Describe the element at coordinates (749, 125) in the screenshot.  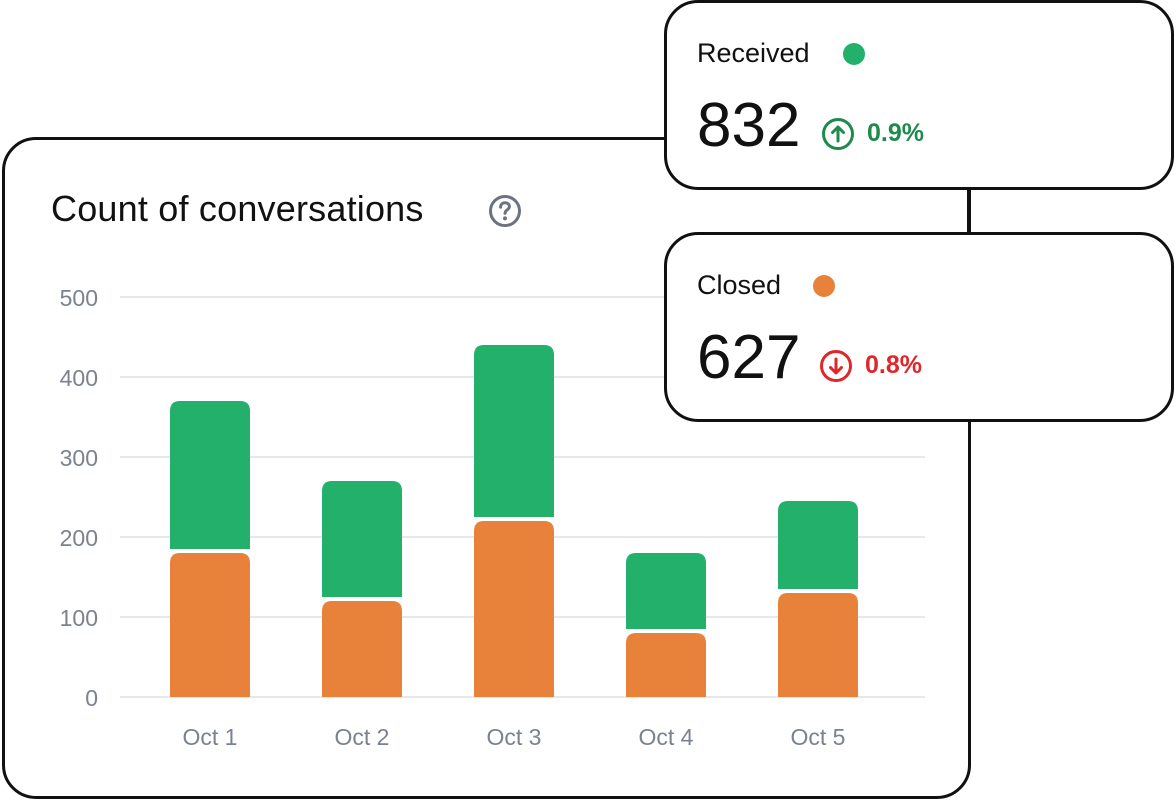
I see `received-value: 832` at that location.